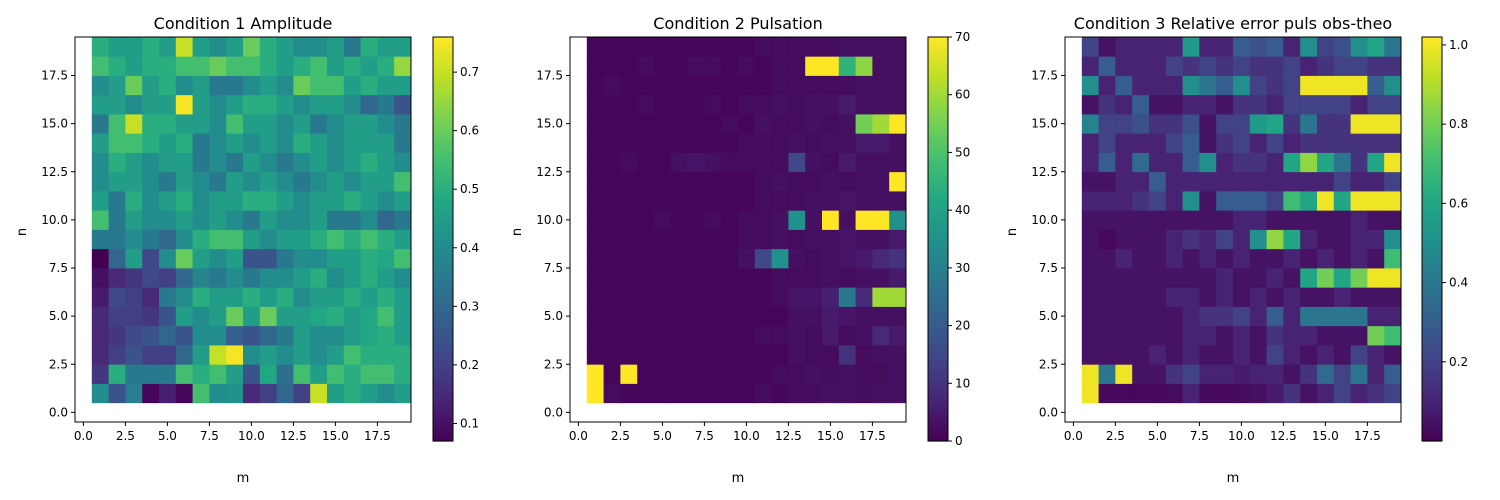 This screenshot has width=1500, height=500. Describe the element at coordinates (469, 306) in the screenshot. I see `colorbar-tick-label: 0.3` at that location.